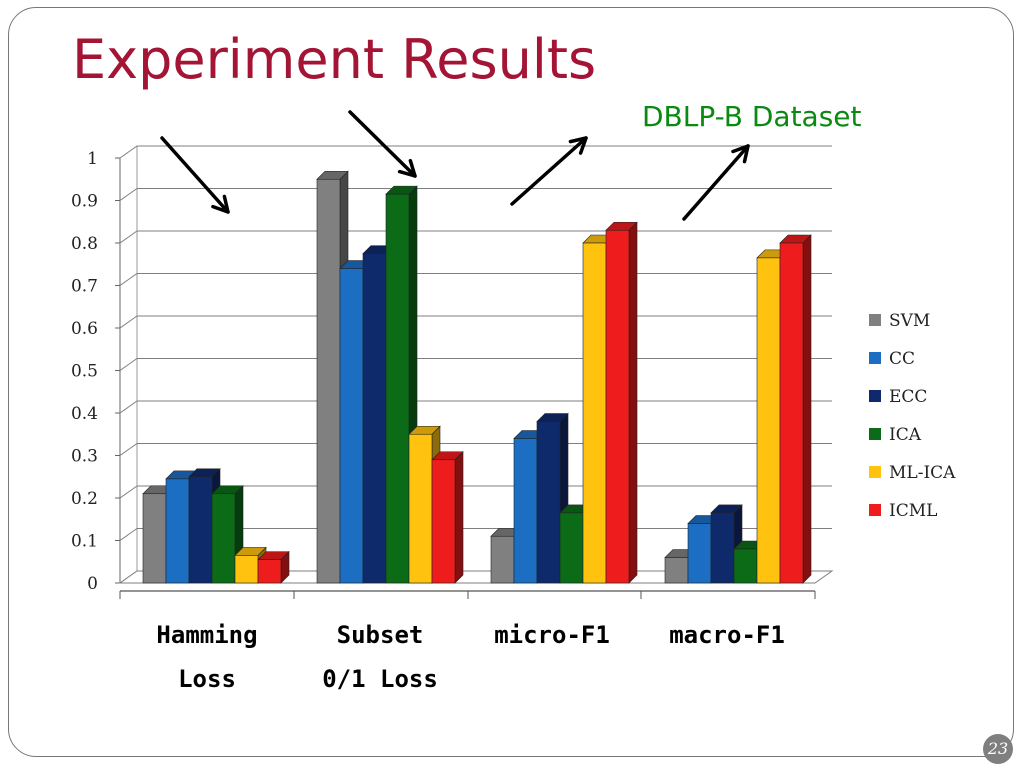 The width and height of the screenshot is (1024, 768). Describe the element at coordinates (909, 321) in the screenshot. I see `legend-label: SVM` at that location.